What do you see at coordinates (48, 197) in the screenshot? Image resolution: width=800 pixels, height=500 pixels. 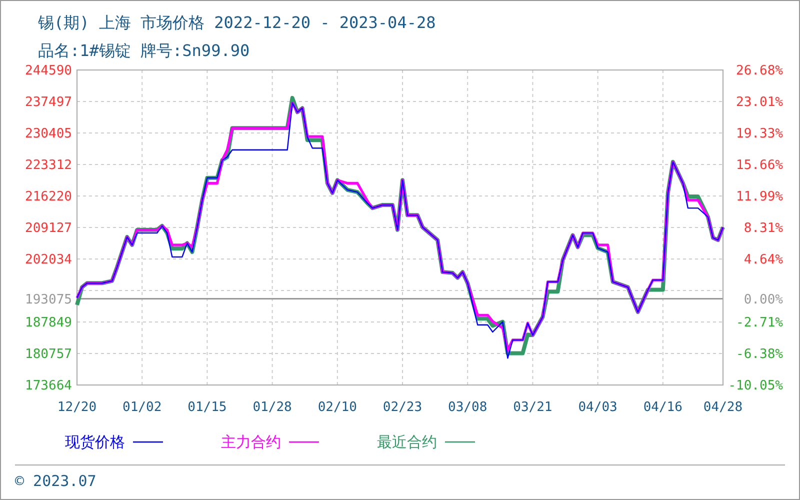 I see `y-tick-label: 216220` at bounding box center [48, 197].